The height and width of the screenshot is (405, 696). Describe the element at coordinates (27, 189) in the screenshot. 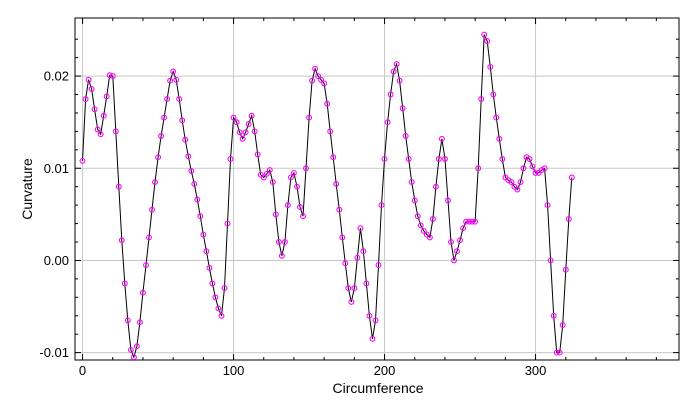

I see `y-axis-title: Curvature` at that location.